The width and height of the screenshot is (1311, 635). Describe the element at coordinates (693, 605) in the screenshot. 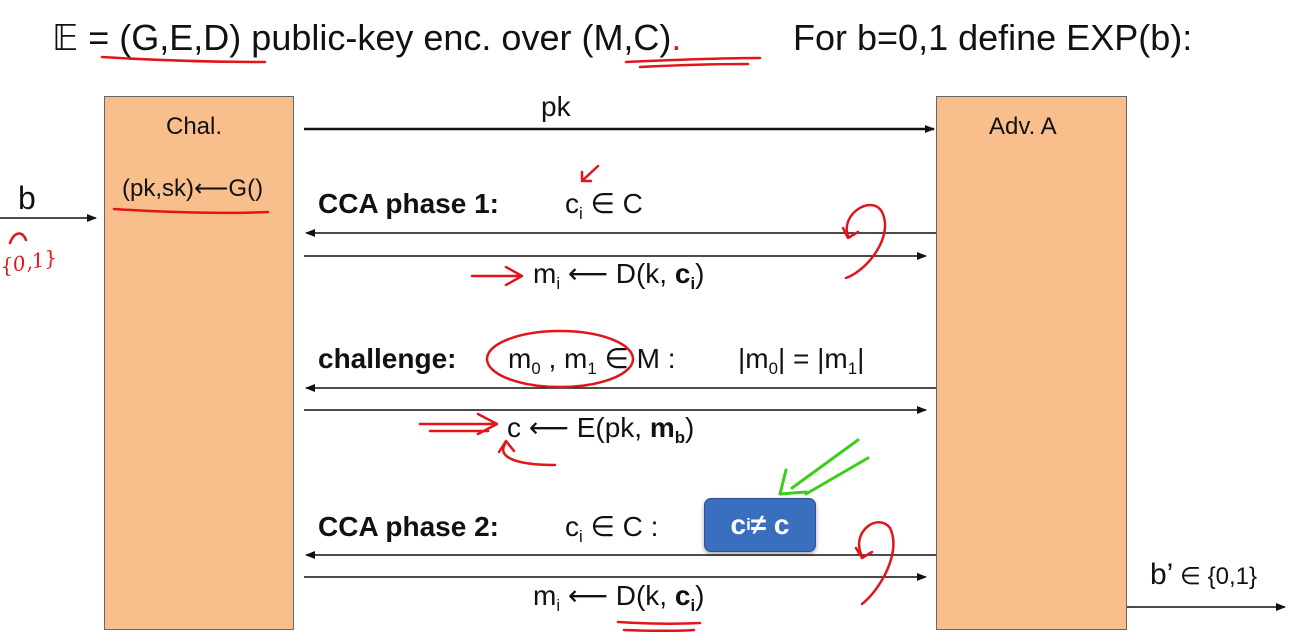

I see `phase2-resp-c-sub: i` at that location.